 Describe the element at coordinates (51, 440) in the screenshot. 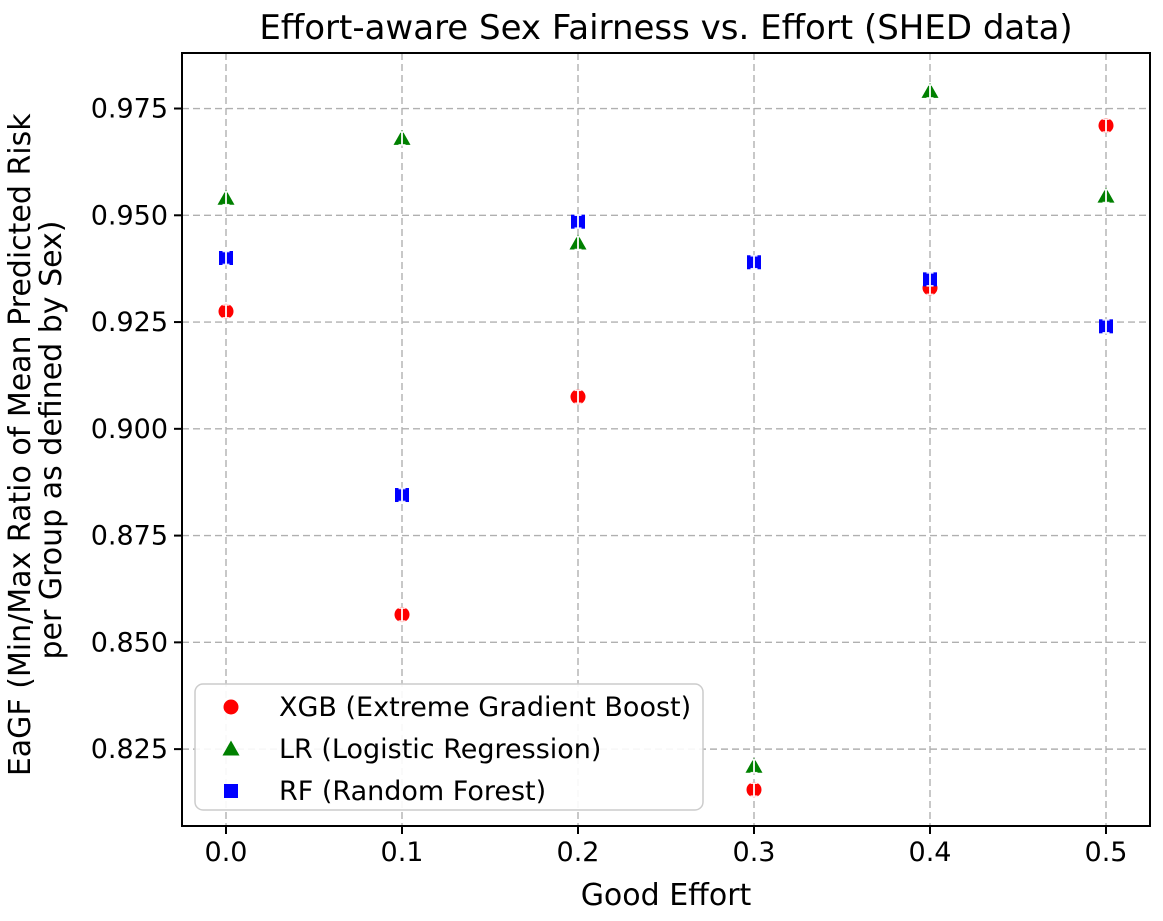

I see `y-axis-label-line2: per Group as defined by Sex)` at that location.